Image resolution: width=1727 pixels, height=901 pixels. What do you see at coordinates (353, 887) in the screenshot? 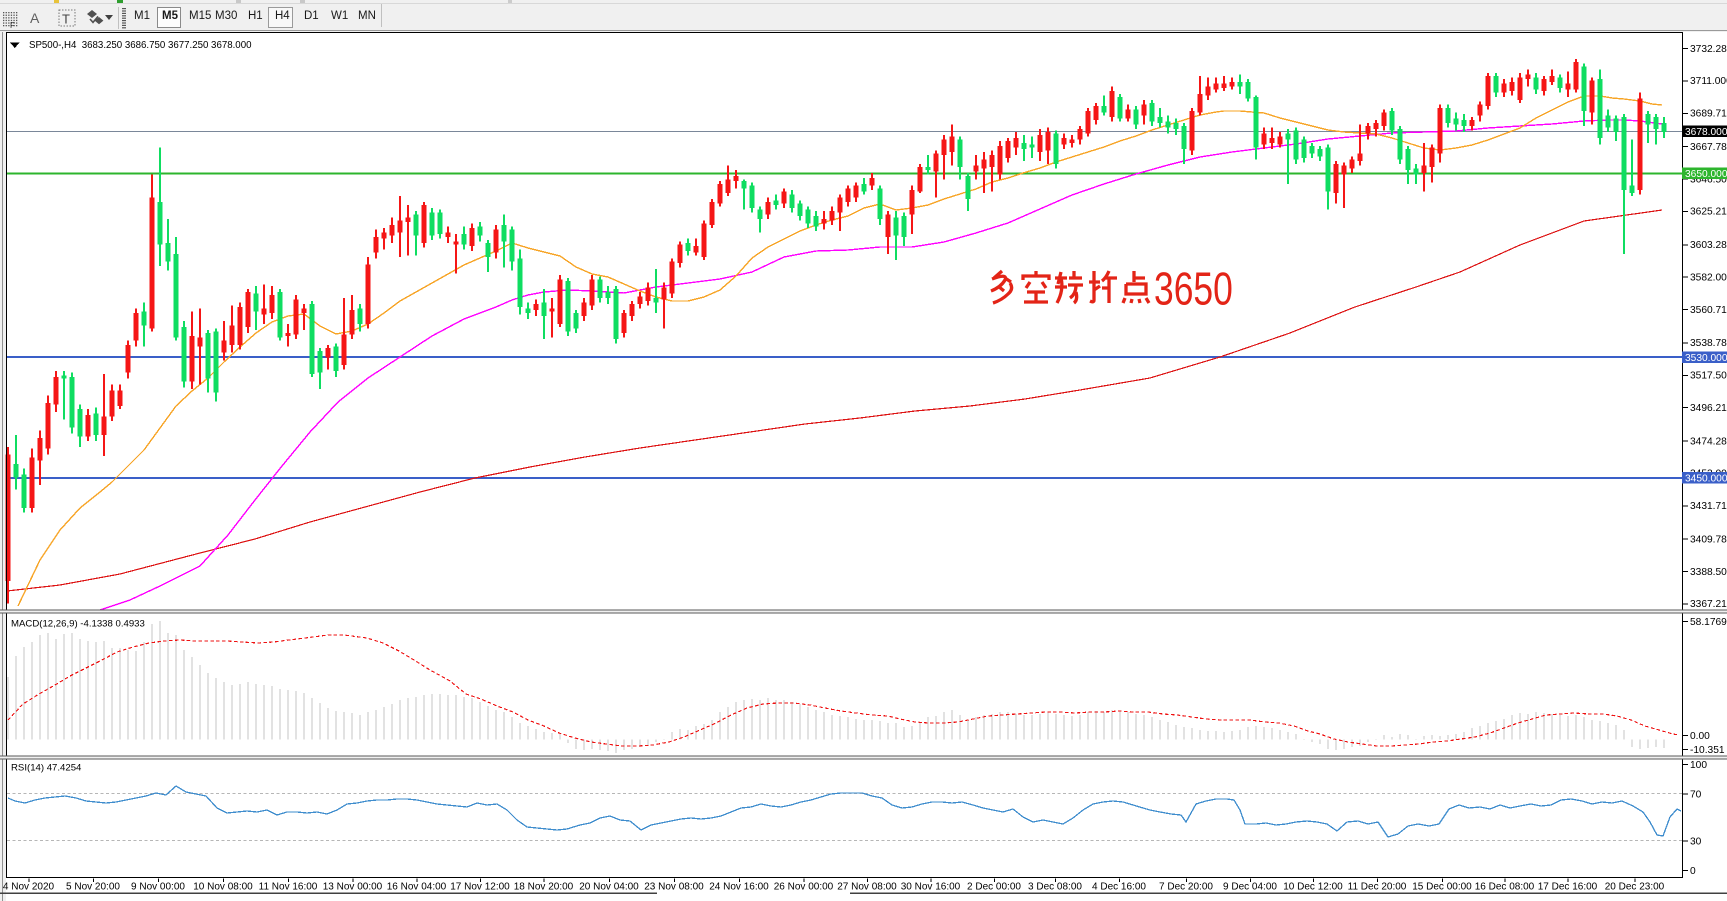
I see `svg-text: 13 Nov 00:00` at bounding box center [353, 887].